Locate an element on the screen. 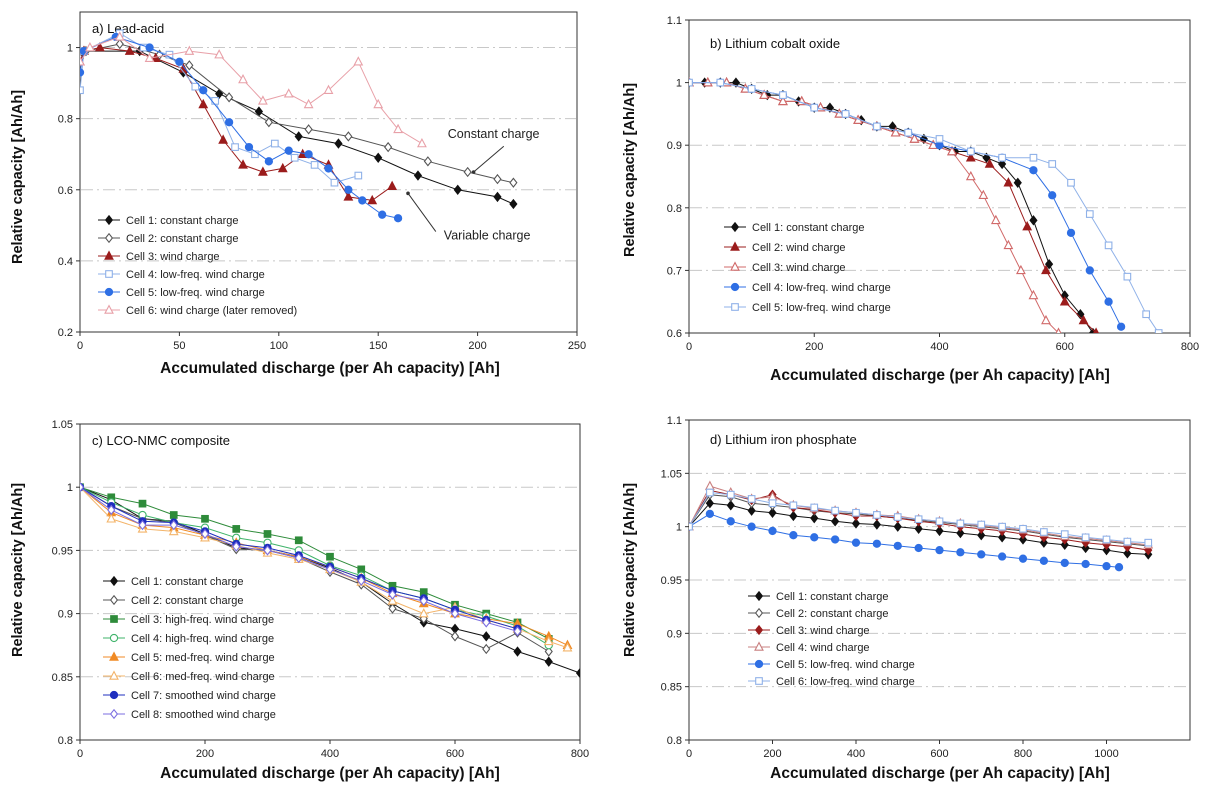  chart-4-ytick-label: 0.95 is located at coordinates (671, 581).